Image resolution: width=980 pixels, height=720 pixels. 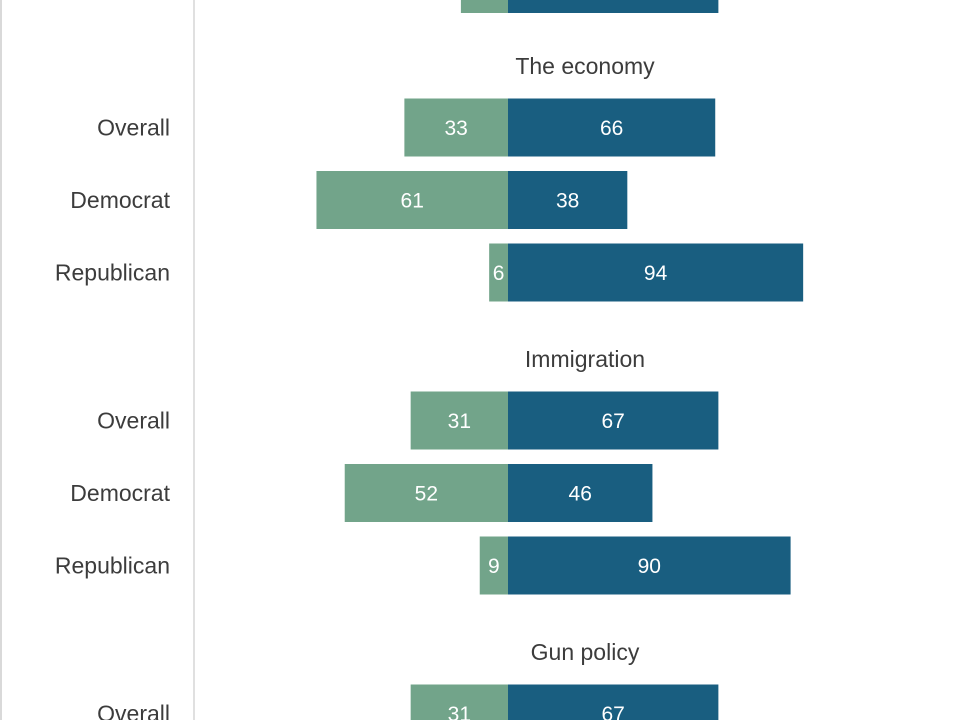 I want to click on group-title: Gun policy, so click(x=585, y=652).